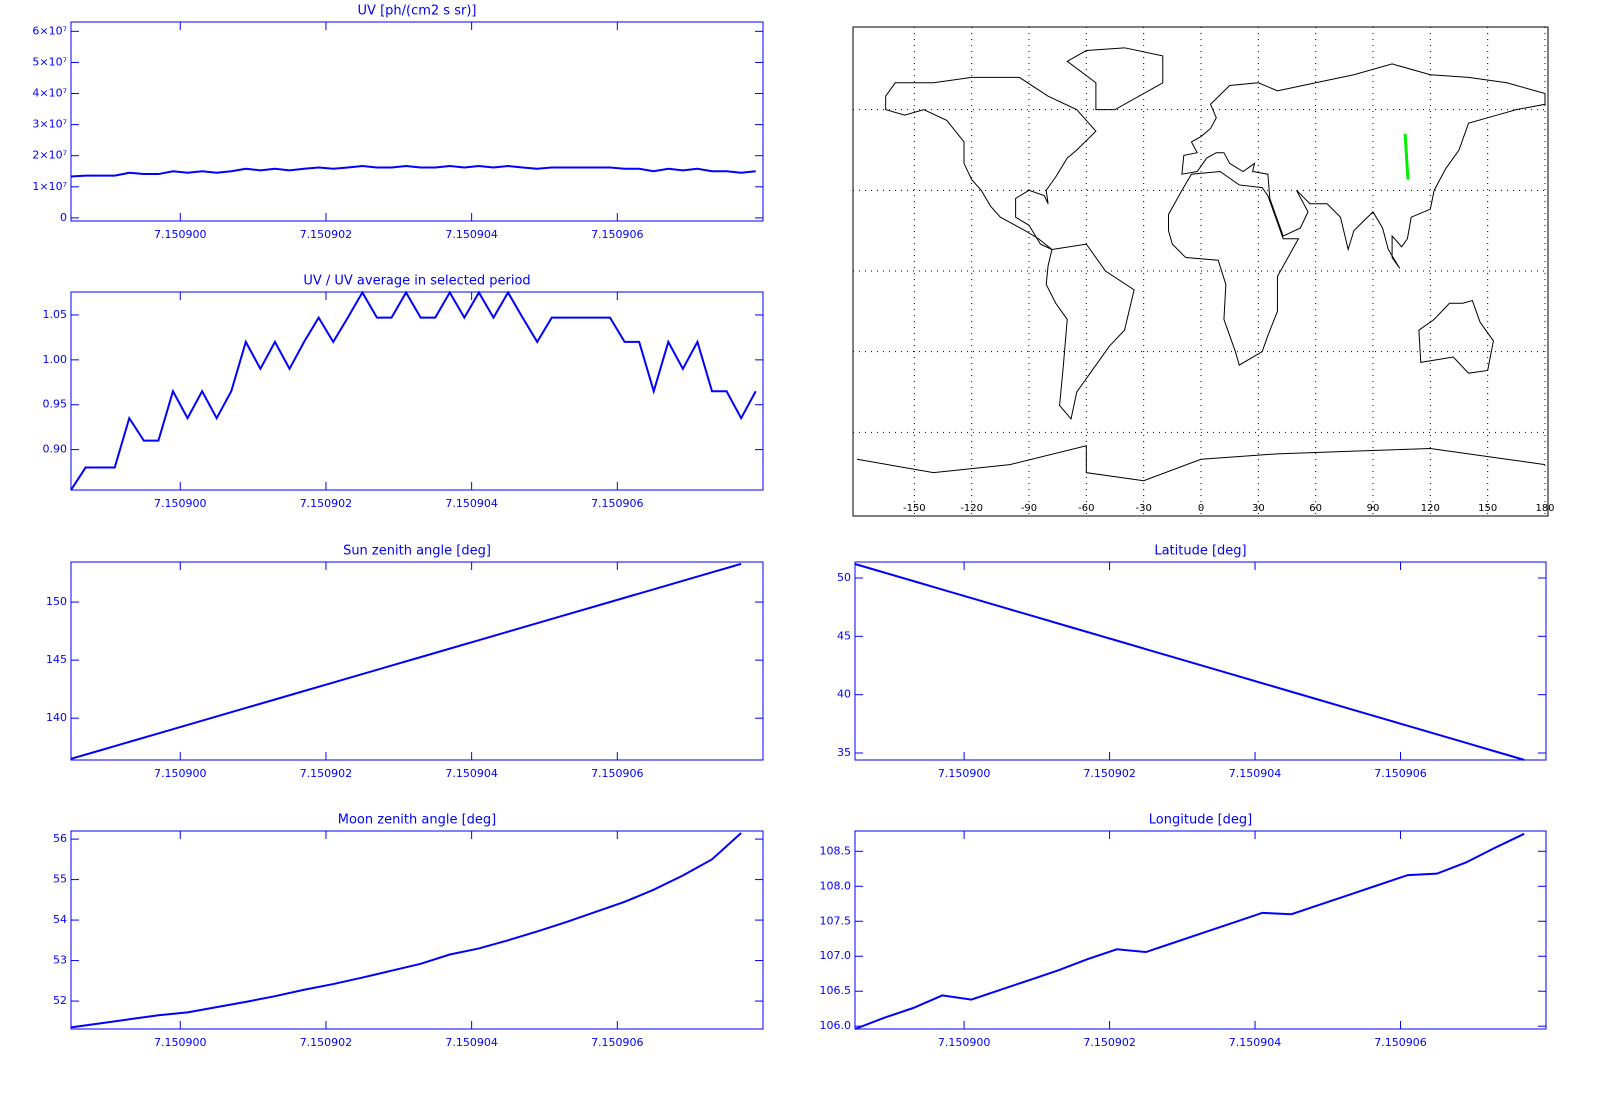 The width and height of the screenshot is (1600, 1100). What do you see at coordinates (56, 601) in the screenshot?
I see `y-tick-label: 150` at bounding box center [56, 601].